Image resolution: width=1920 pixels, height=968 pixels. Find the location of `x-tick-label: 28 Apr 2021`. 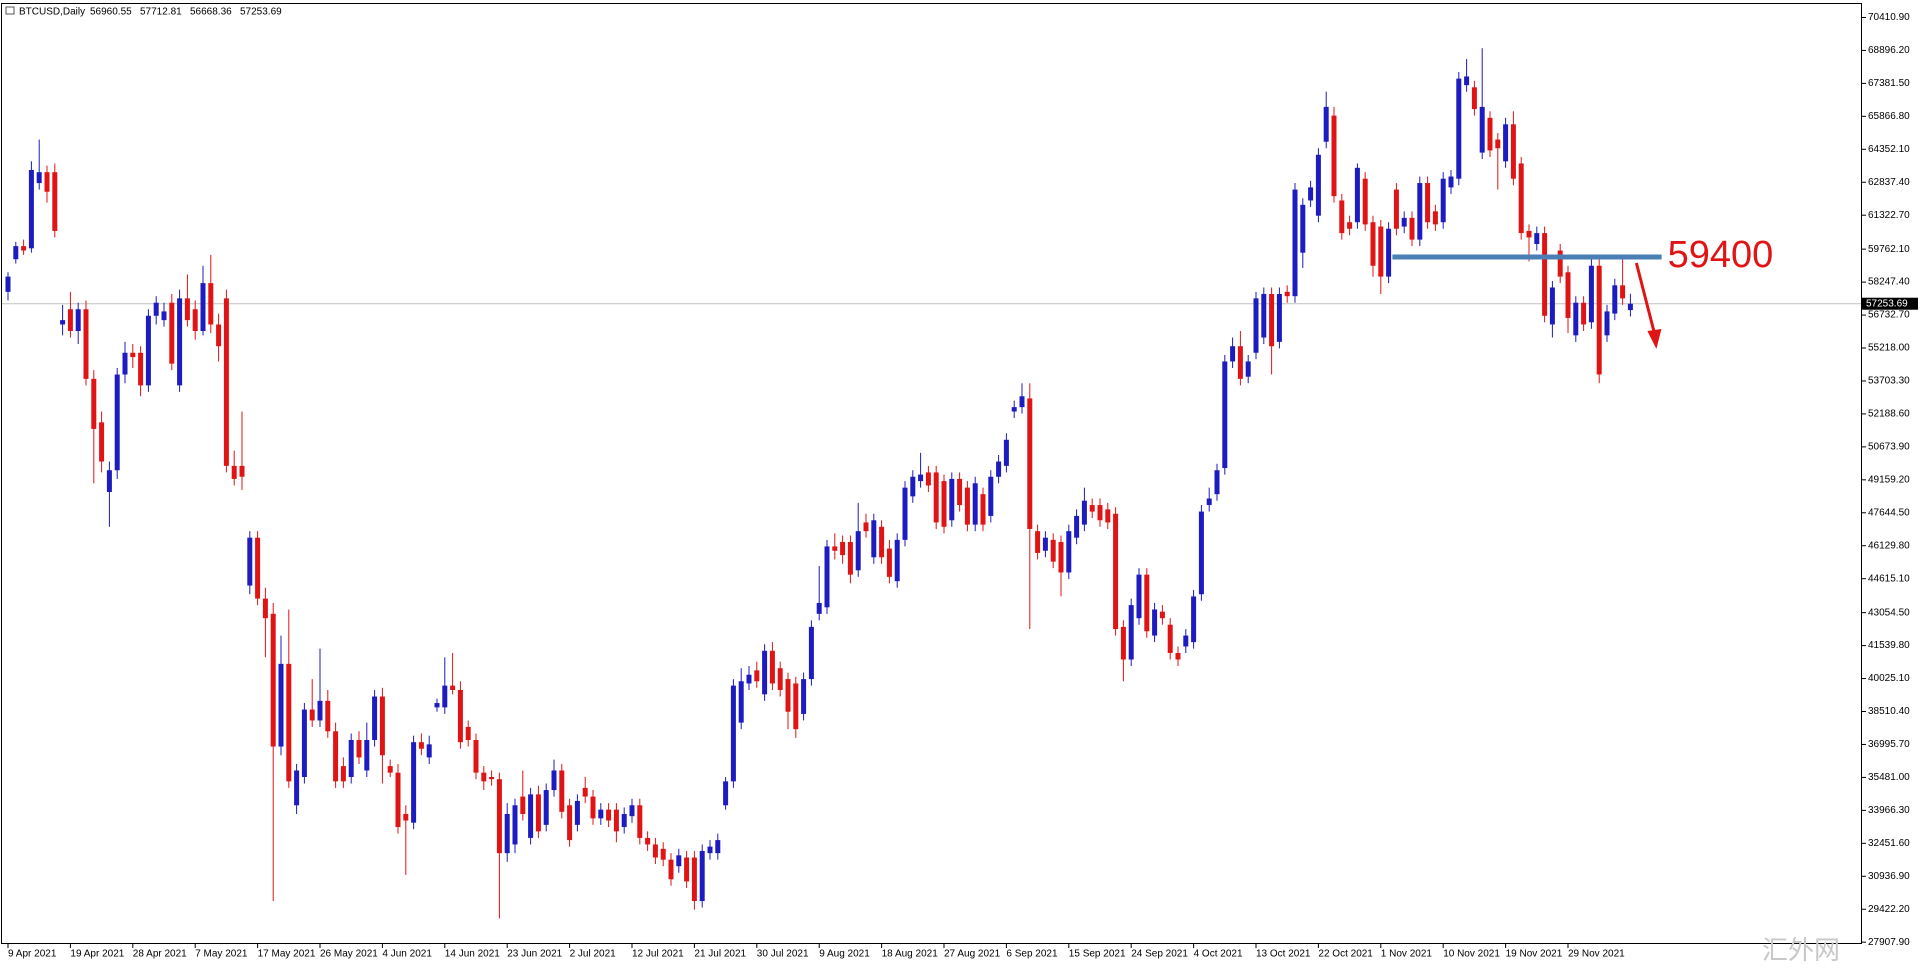

x-tick-label: 28 Apr 2021 is located at coordinates (160, 954).